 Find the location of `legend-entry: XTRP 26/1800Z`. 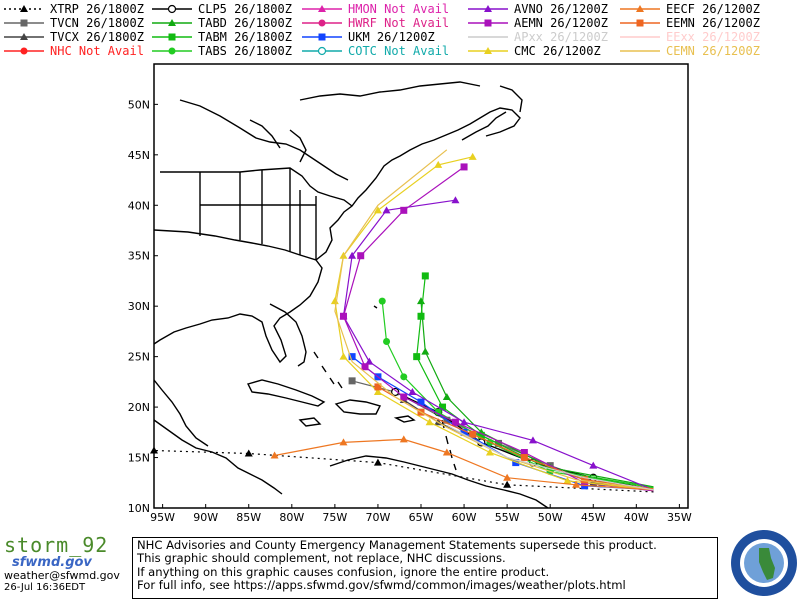

legend-entry: XTRP 26/1800Z is located at coordinates (73, 9).